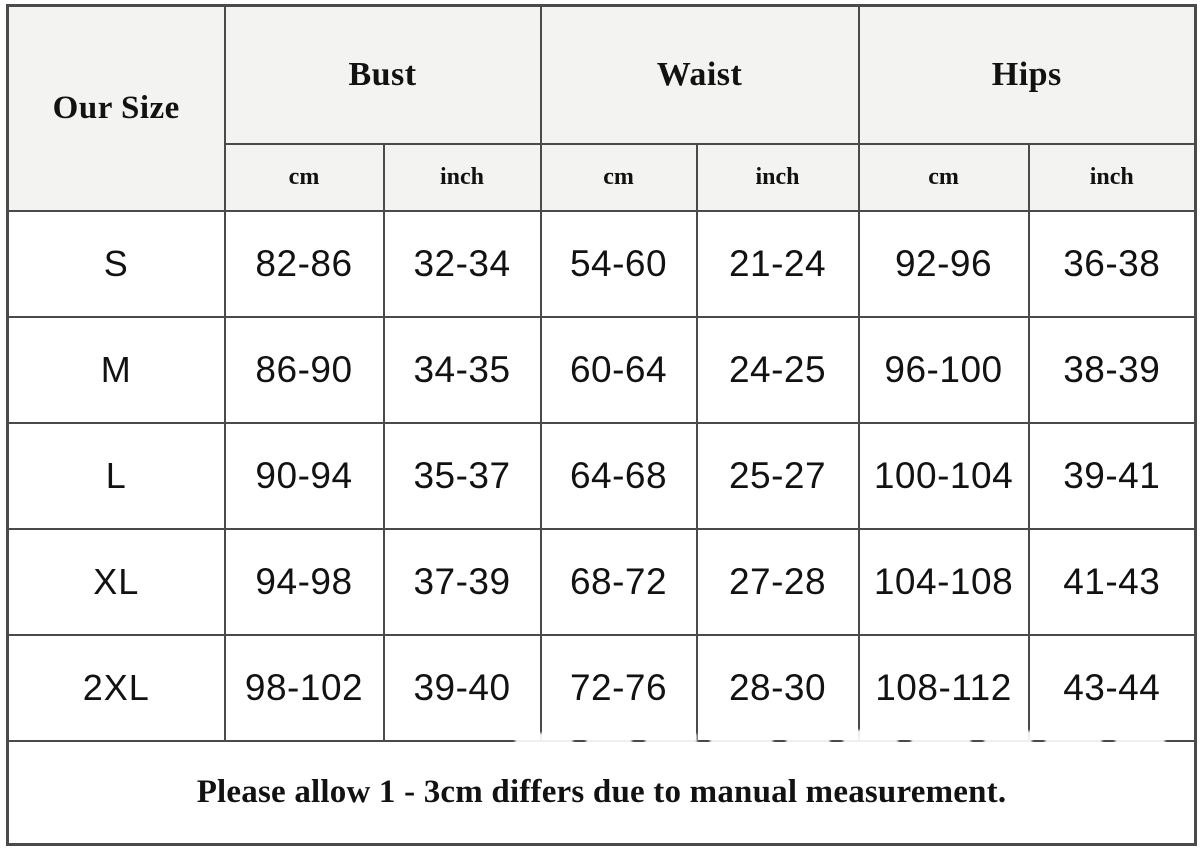 Image resolution: width=1204 pixels, height=850 pixels. Describe the element at coordinates (304, 475) in the screenshot. I see `value-cell: 90-94` at that location.